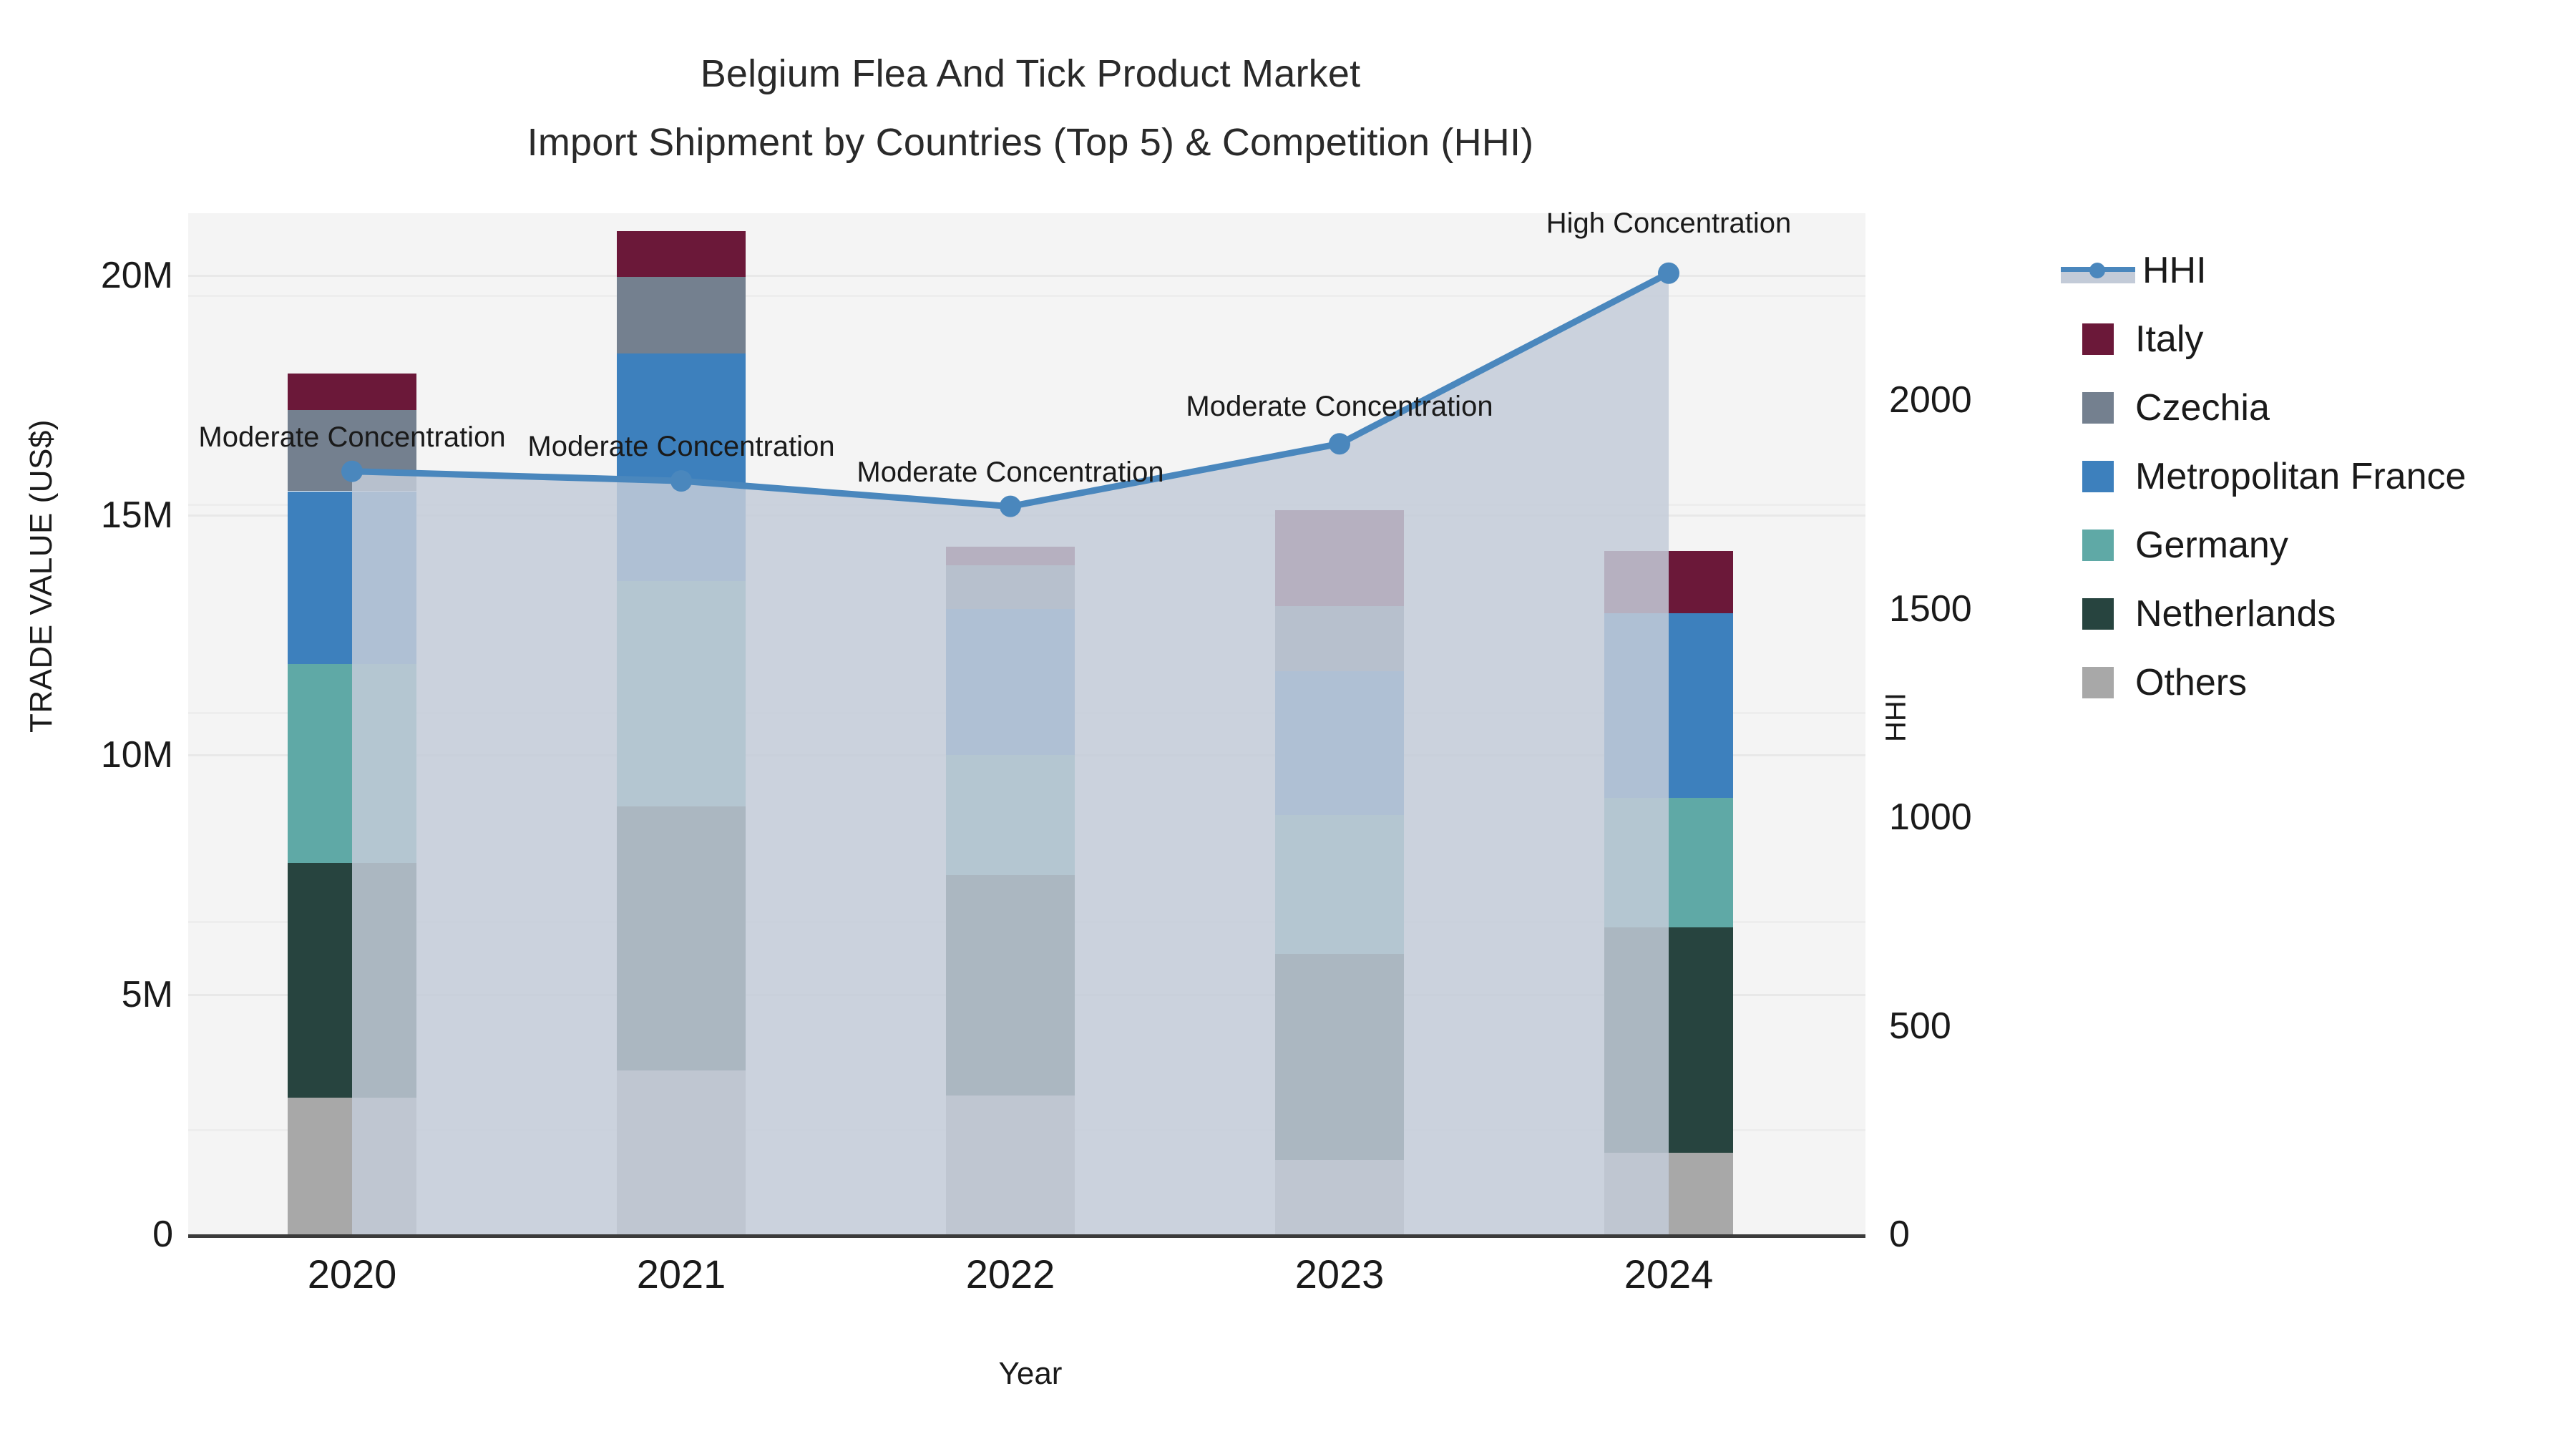 This screenshot has width=2576, height=1449. Describe the element at coordinates (147, 994) in the screenshot. I see `y-axis-left-tick: 5M` at that location.